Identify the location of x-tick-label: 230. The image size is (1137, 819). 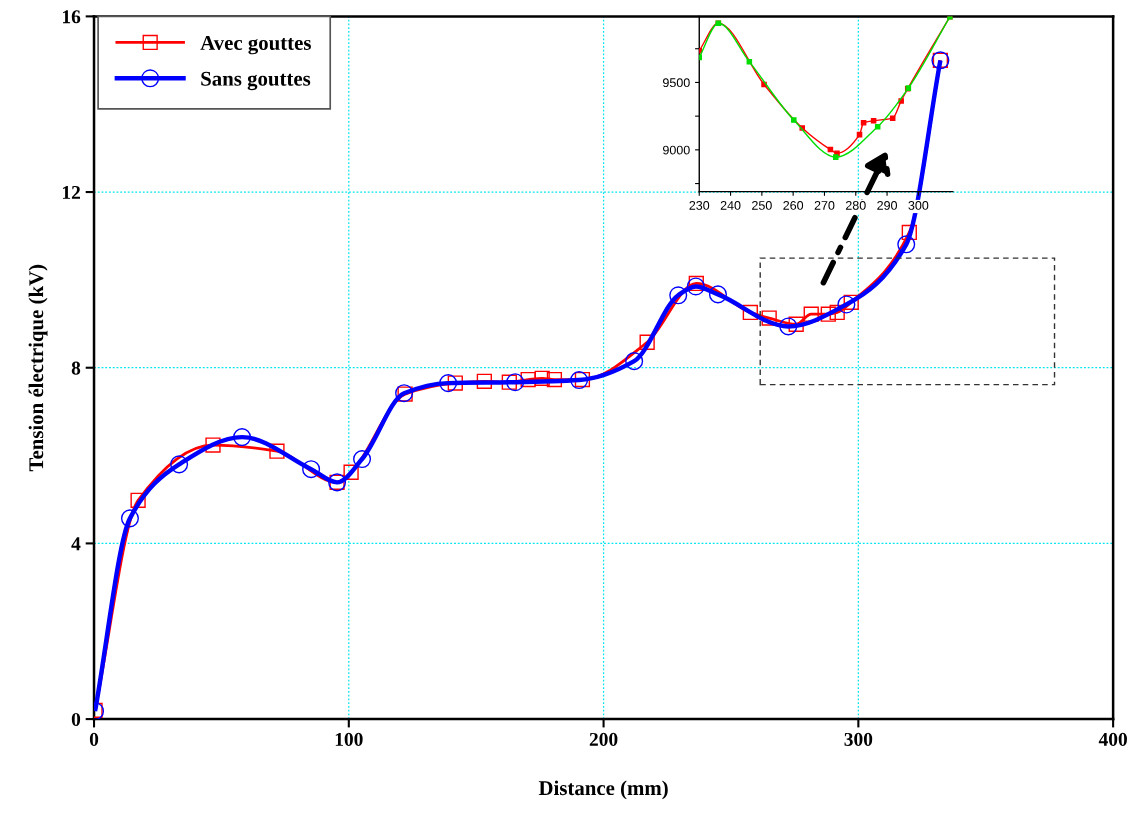
(699, 205).